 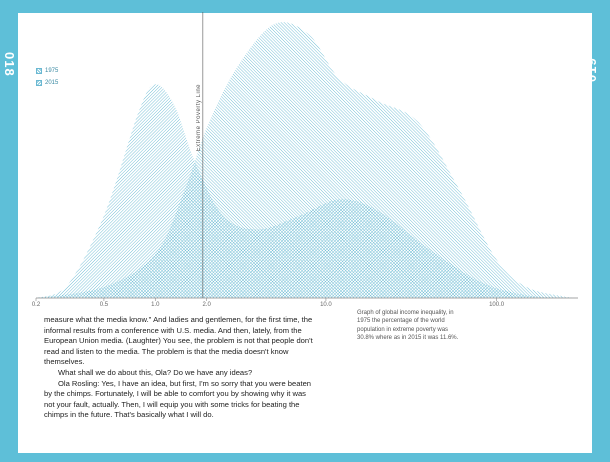 What do you see at coordinates (39, 71) in the screenshot?
I see `legend-swatch-1975` at bounding box center [39, 71].